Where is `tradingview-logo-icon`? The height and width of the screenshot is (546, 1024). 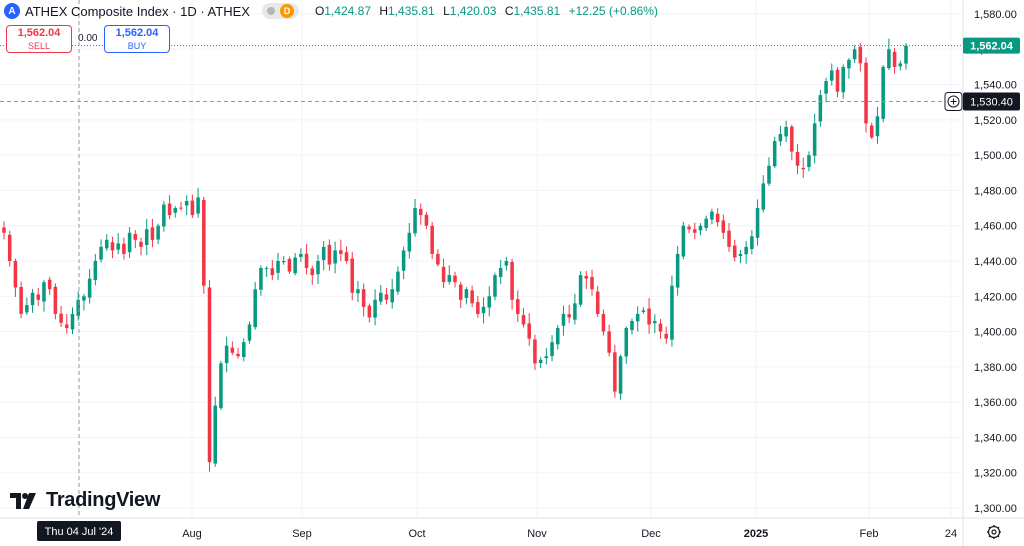
tradingview-logo-icon is located at coordinates (23, 500).